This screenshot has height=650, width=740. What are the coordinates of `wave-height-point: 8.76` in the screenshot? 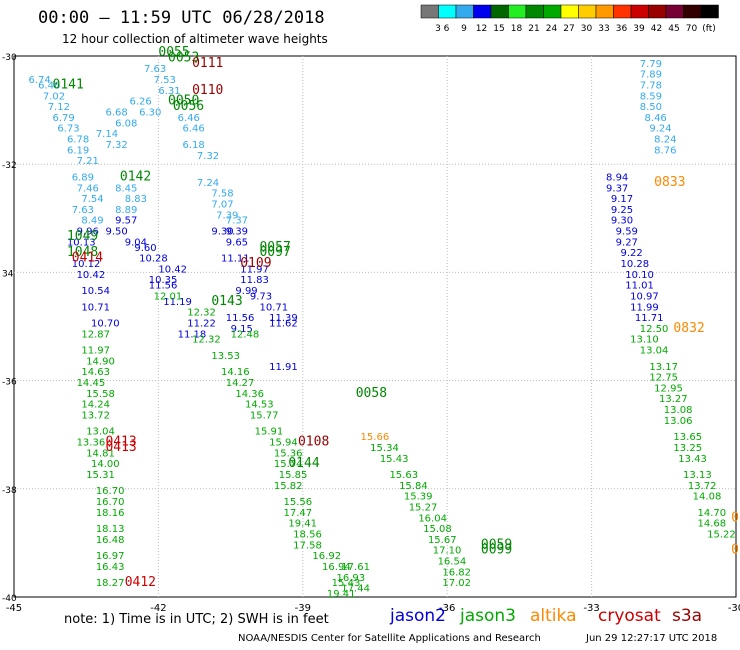 It's located at (665, 150).